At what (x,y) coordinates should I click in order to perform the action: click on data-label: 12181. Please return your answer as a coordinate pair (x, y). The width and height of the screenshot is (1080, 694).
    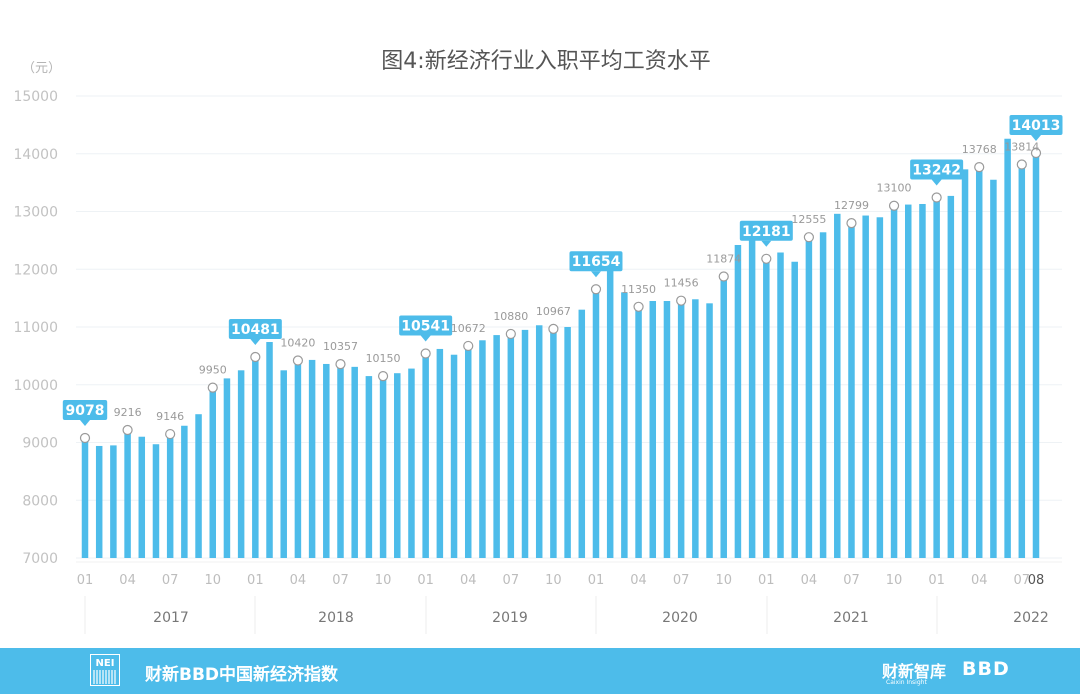
    Looking at the image, I should click on (766, 232).